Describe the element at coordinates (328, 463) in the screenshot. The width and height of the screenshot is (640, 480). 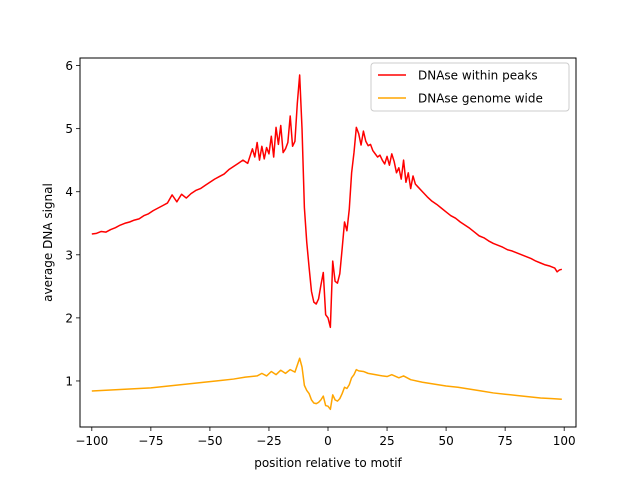
I see `x-axis-label: position relative to motif` at that location.